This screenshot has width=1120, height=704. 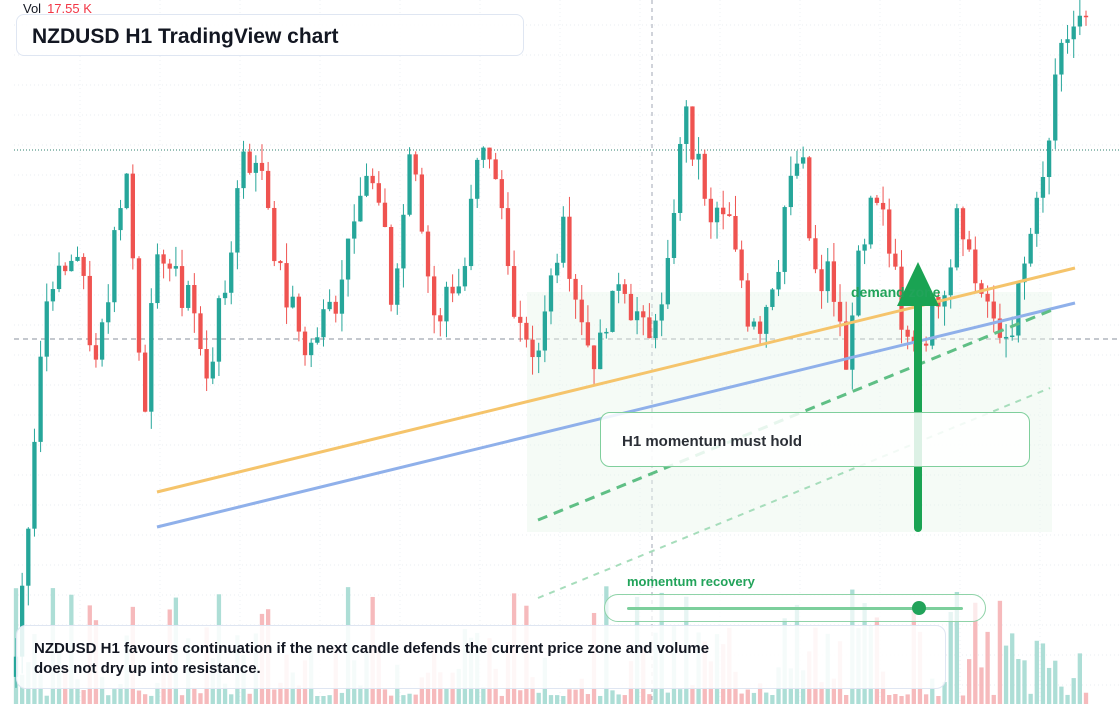 I want to click on volume-legend: Vol 17.55 K, so click(x=57, y=8).